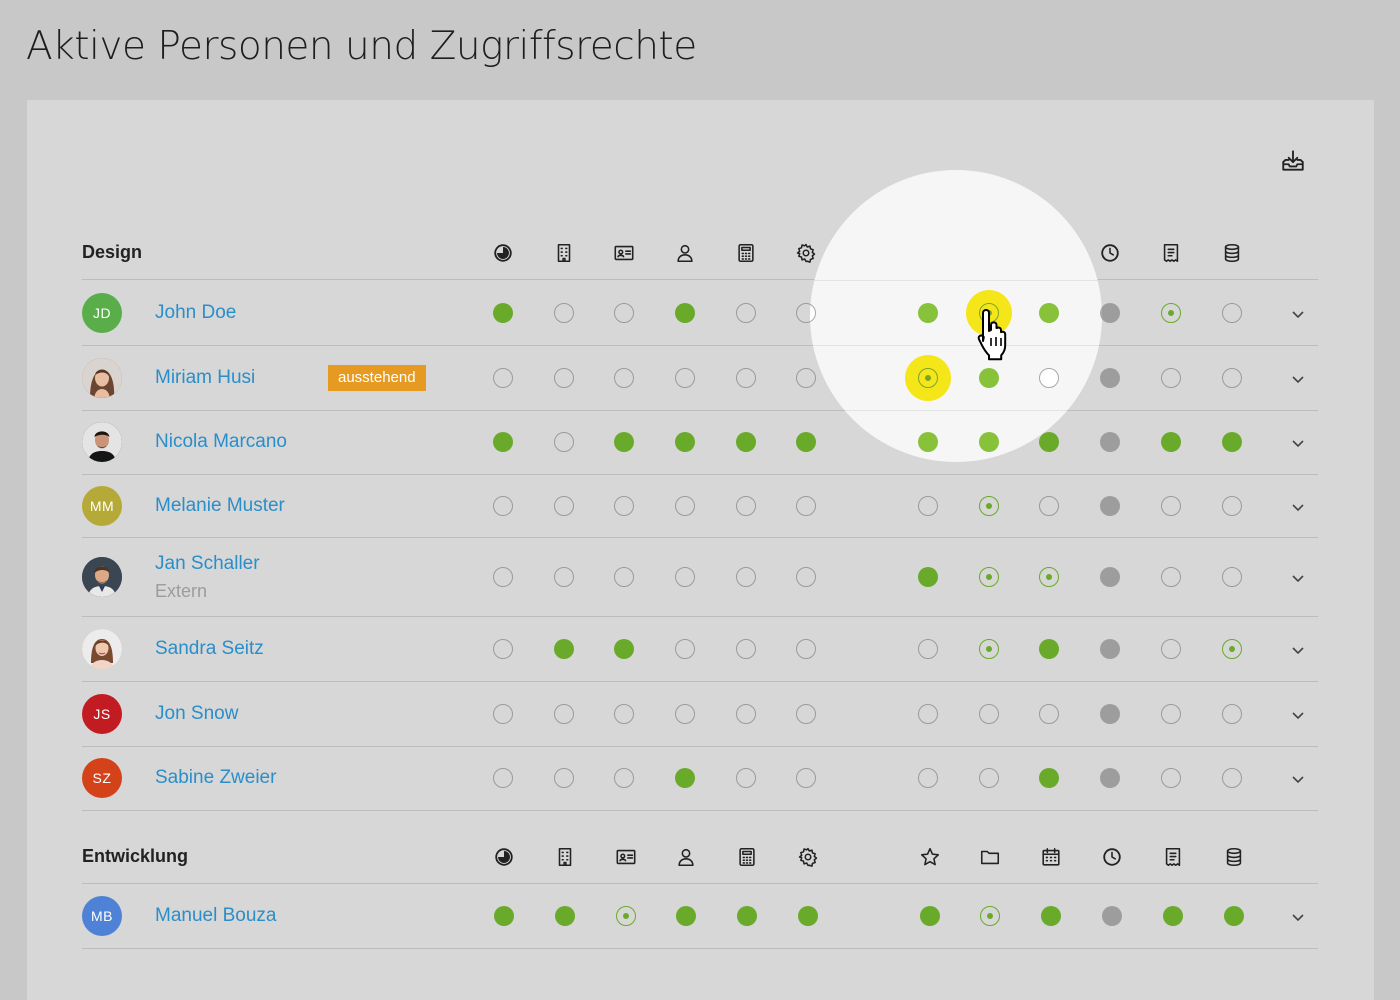  Describe the element at coordinates (207, 563) in the screenshot. I see `person-name-link: Jan Schaller` at that location.